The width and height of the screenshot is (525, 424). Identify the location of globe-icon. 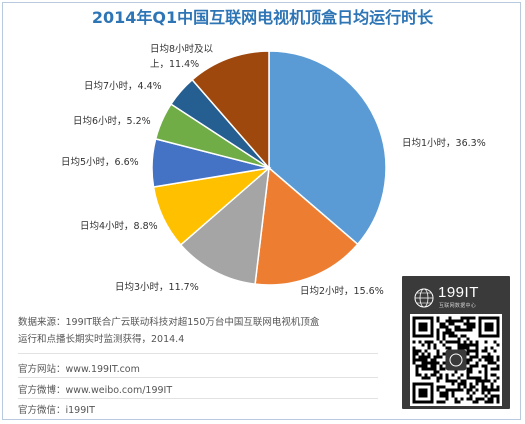
(424, 298).